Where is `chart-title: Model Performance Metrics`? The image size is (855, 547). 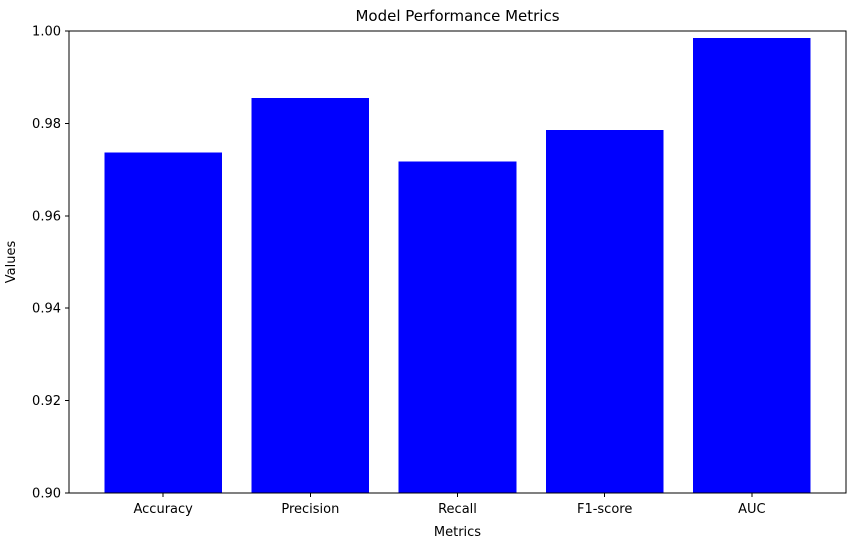 chart-title: Model Performance Metrics is located at coordinates (457, 16).